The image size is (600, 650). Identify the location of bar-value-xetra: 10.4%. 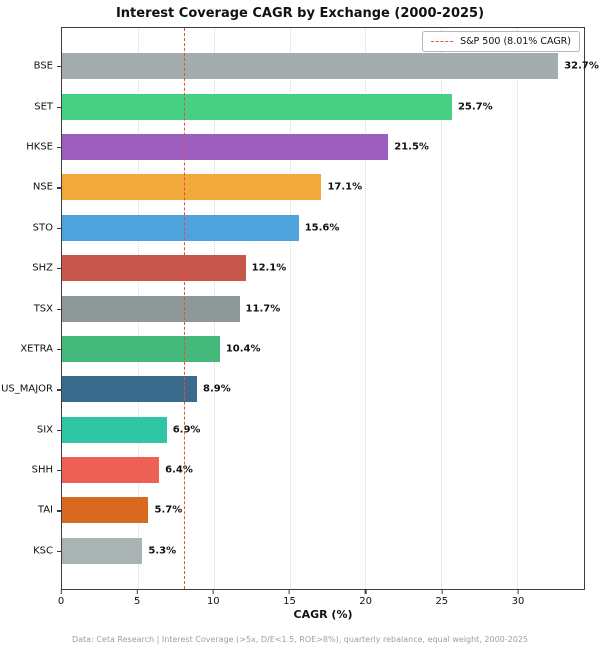
(243, 349).